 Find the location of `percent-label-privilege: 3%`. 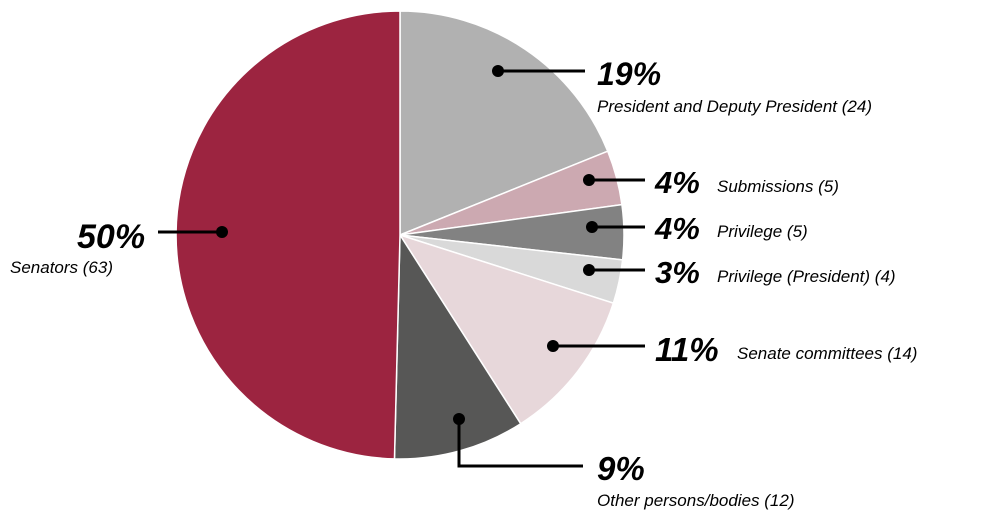

percent-label-privilege: 3% is located at coordinates (677, 272).